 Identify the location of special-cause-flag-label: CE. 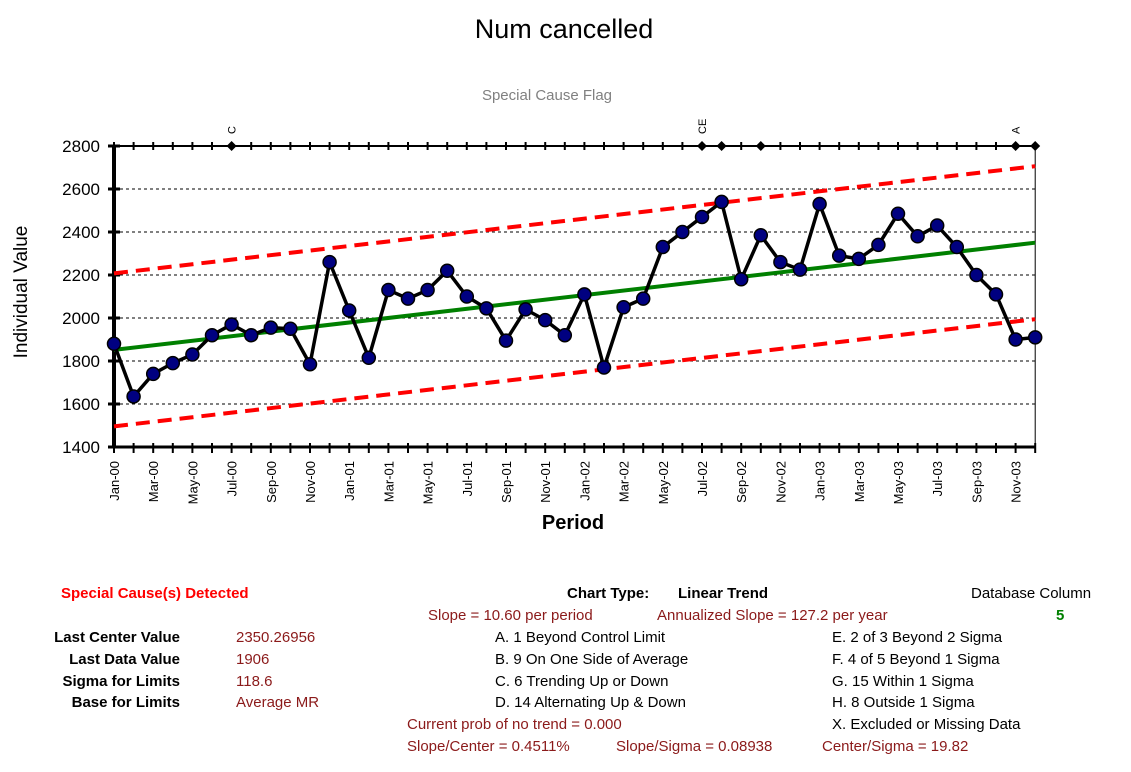
(703, 126).